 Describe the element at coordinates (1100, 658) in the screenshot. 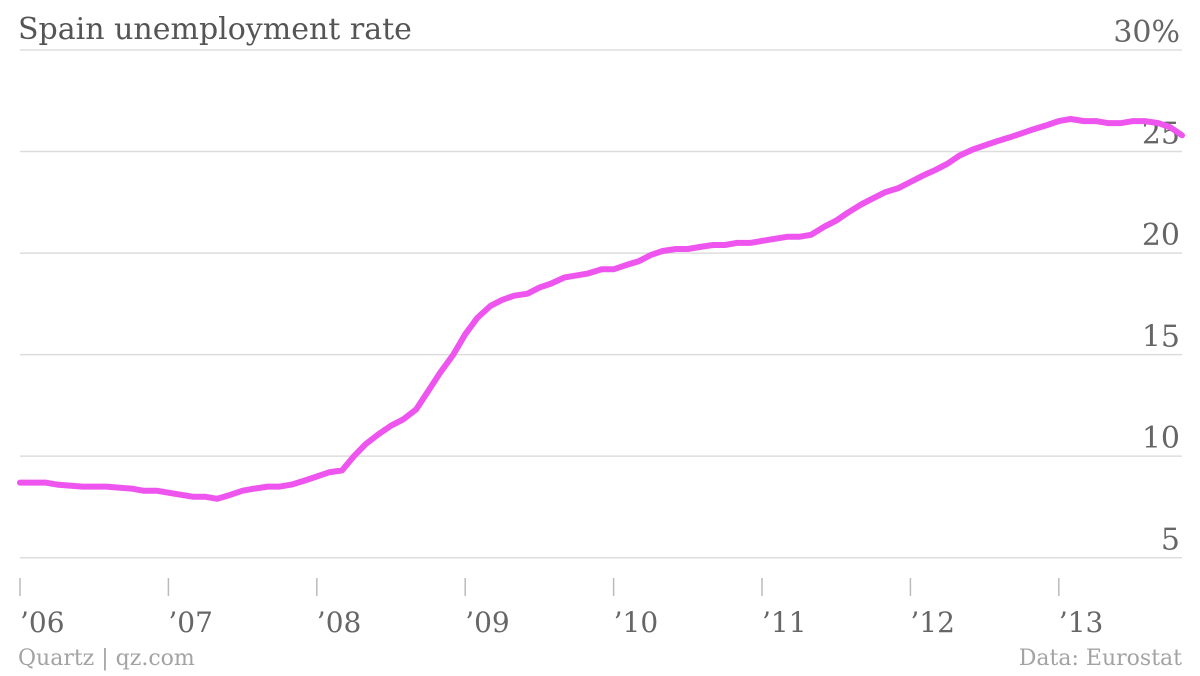

I see `data-source: Data: Eurostat` at that location.